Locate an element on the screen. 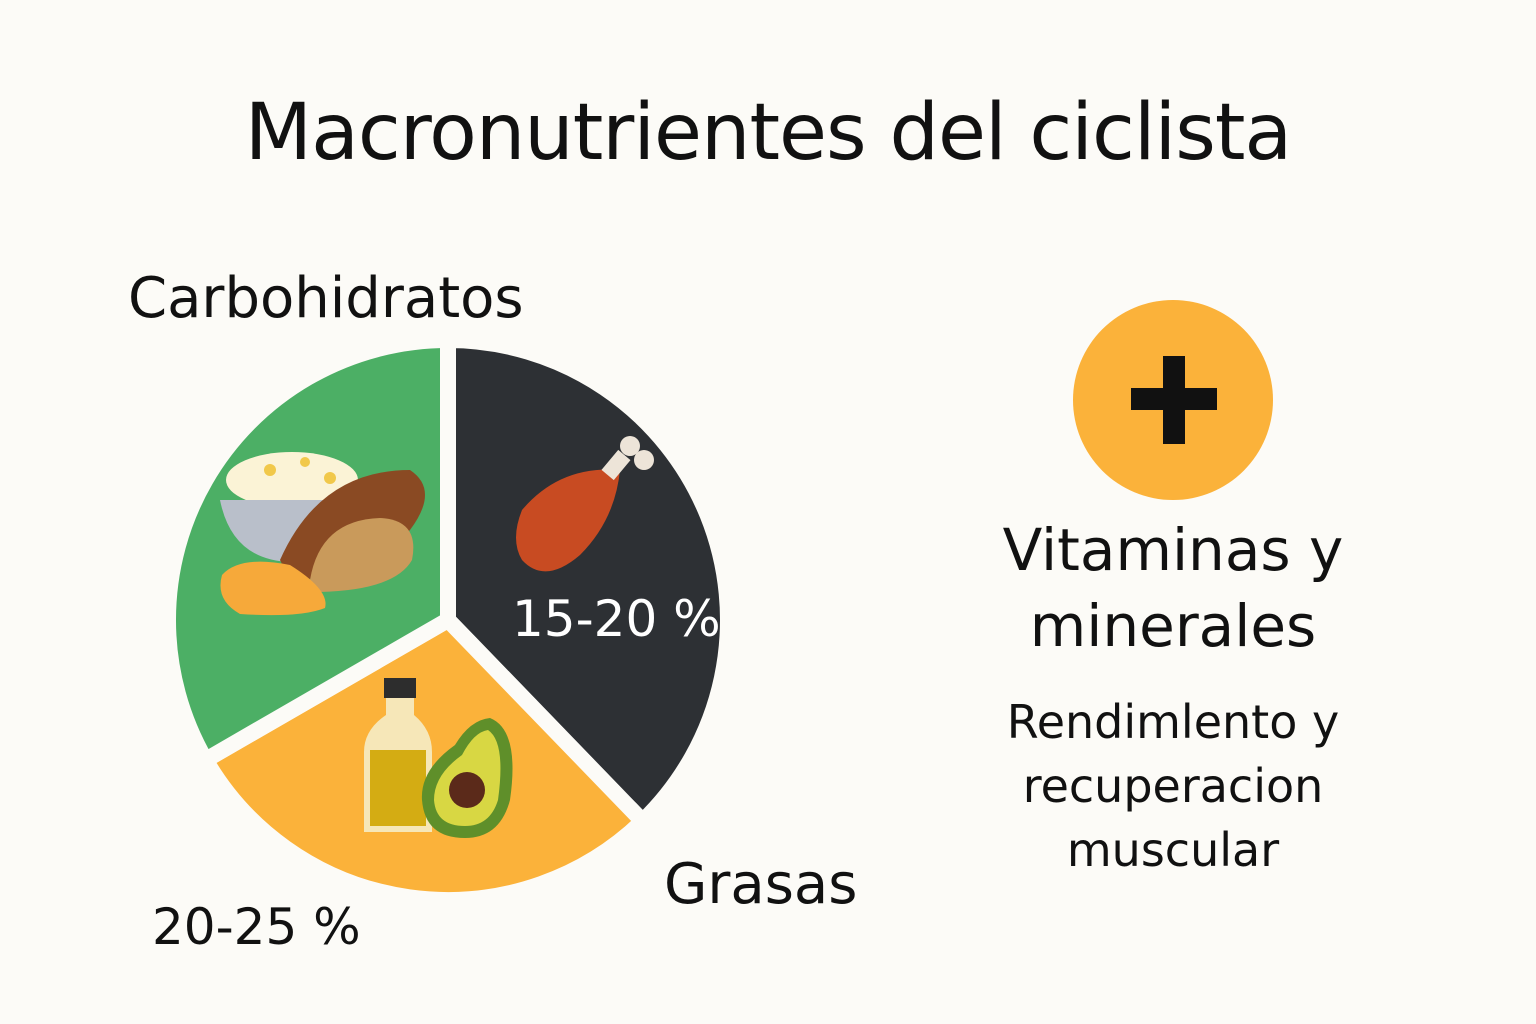 The image size is (1536, 1024). plus-badge is located at coordinates (1173, 400).